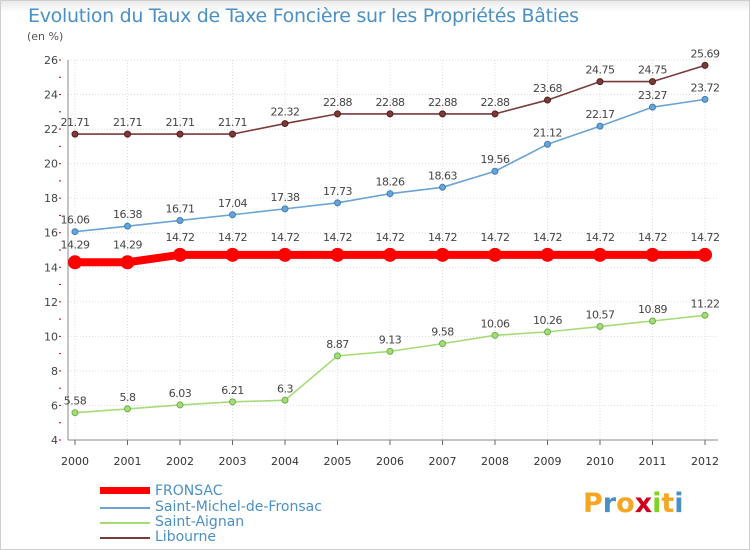 This screenshot has height=550, width=750. Describe the element at coordinates (180, 393) in the screenshot. I see `data-label-saint-aignan: 6.03` at that location.